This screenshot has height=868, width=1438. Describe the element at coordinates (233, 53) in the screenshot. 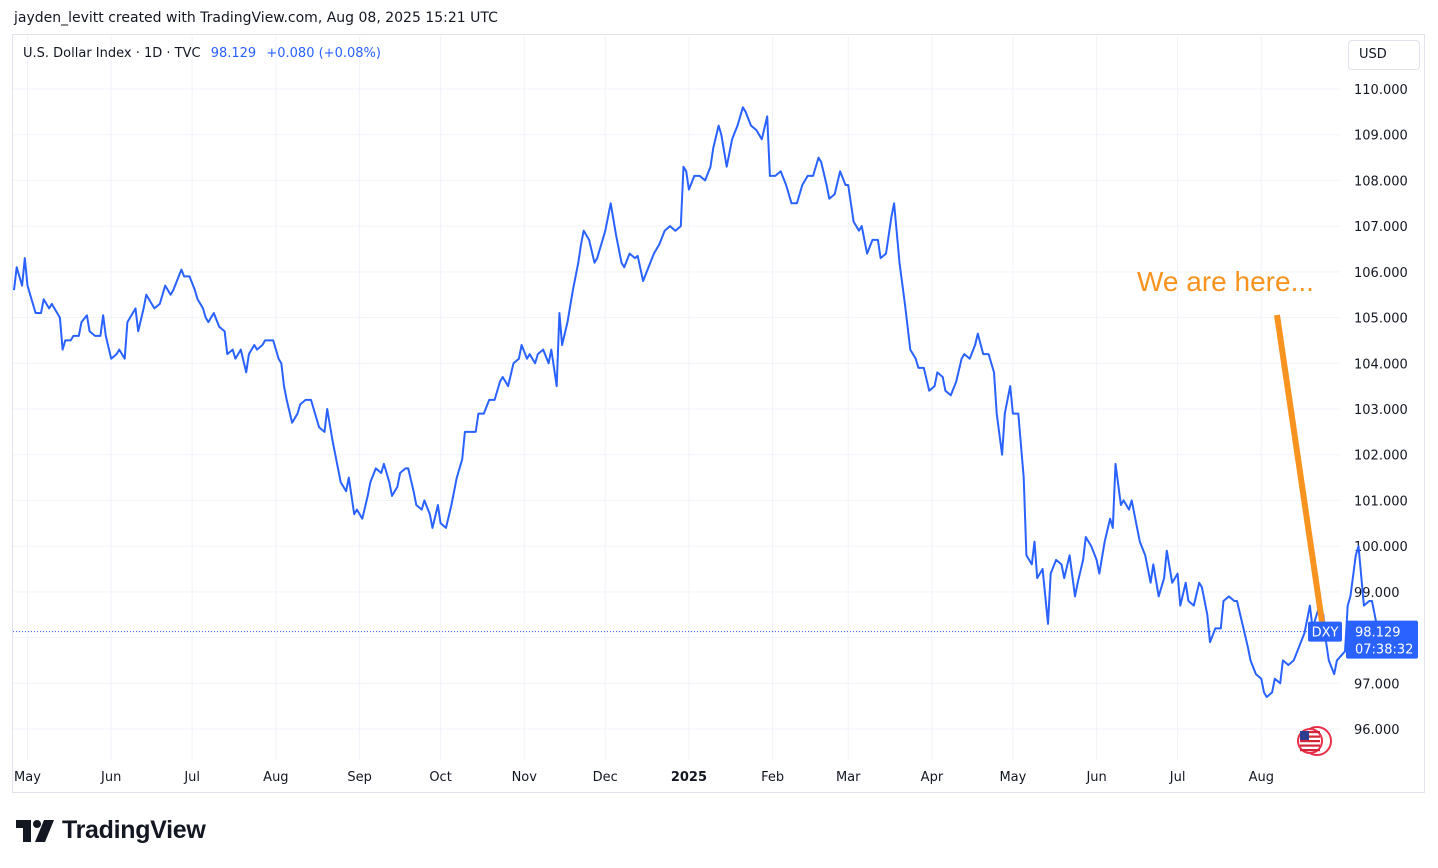

I see `legend-value: 98.129` at that location.